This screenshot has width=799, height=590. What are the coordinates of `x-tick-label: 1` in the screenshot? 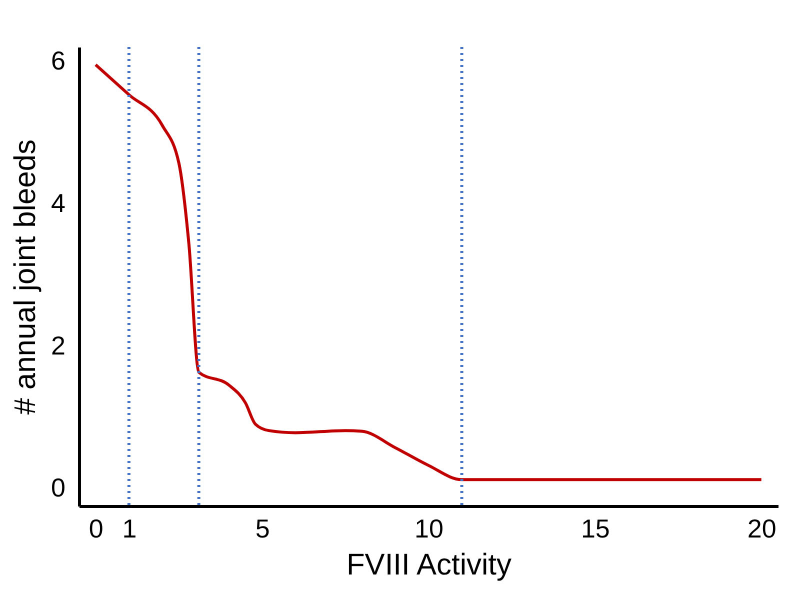 It's located at (129, 529).